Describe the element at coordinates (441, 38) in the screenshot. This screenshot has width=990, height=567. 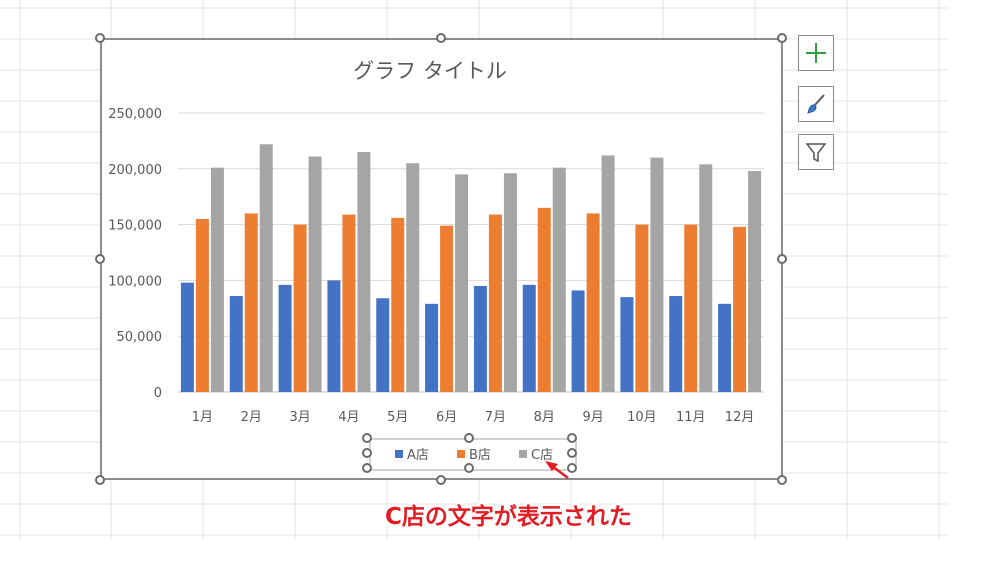
I see `chart-resize-handle-top` at that location.